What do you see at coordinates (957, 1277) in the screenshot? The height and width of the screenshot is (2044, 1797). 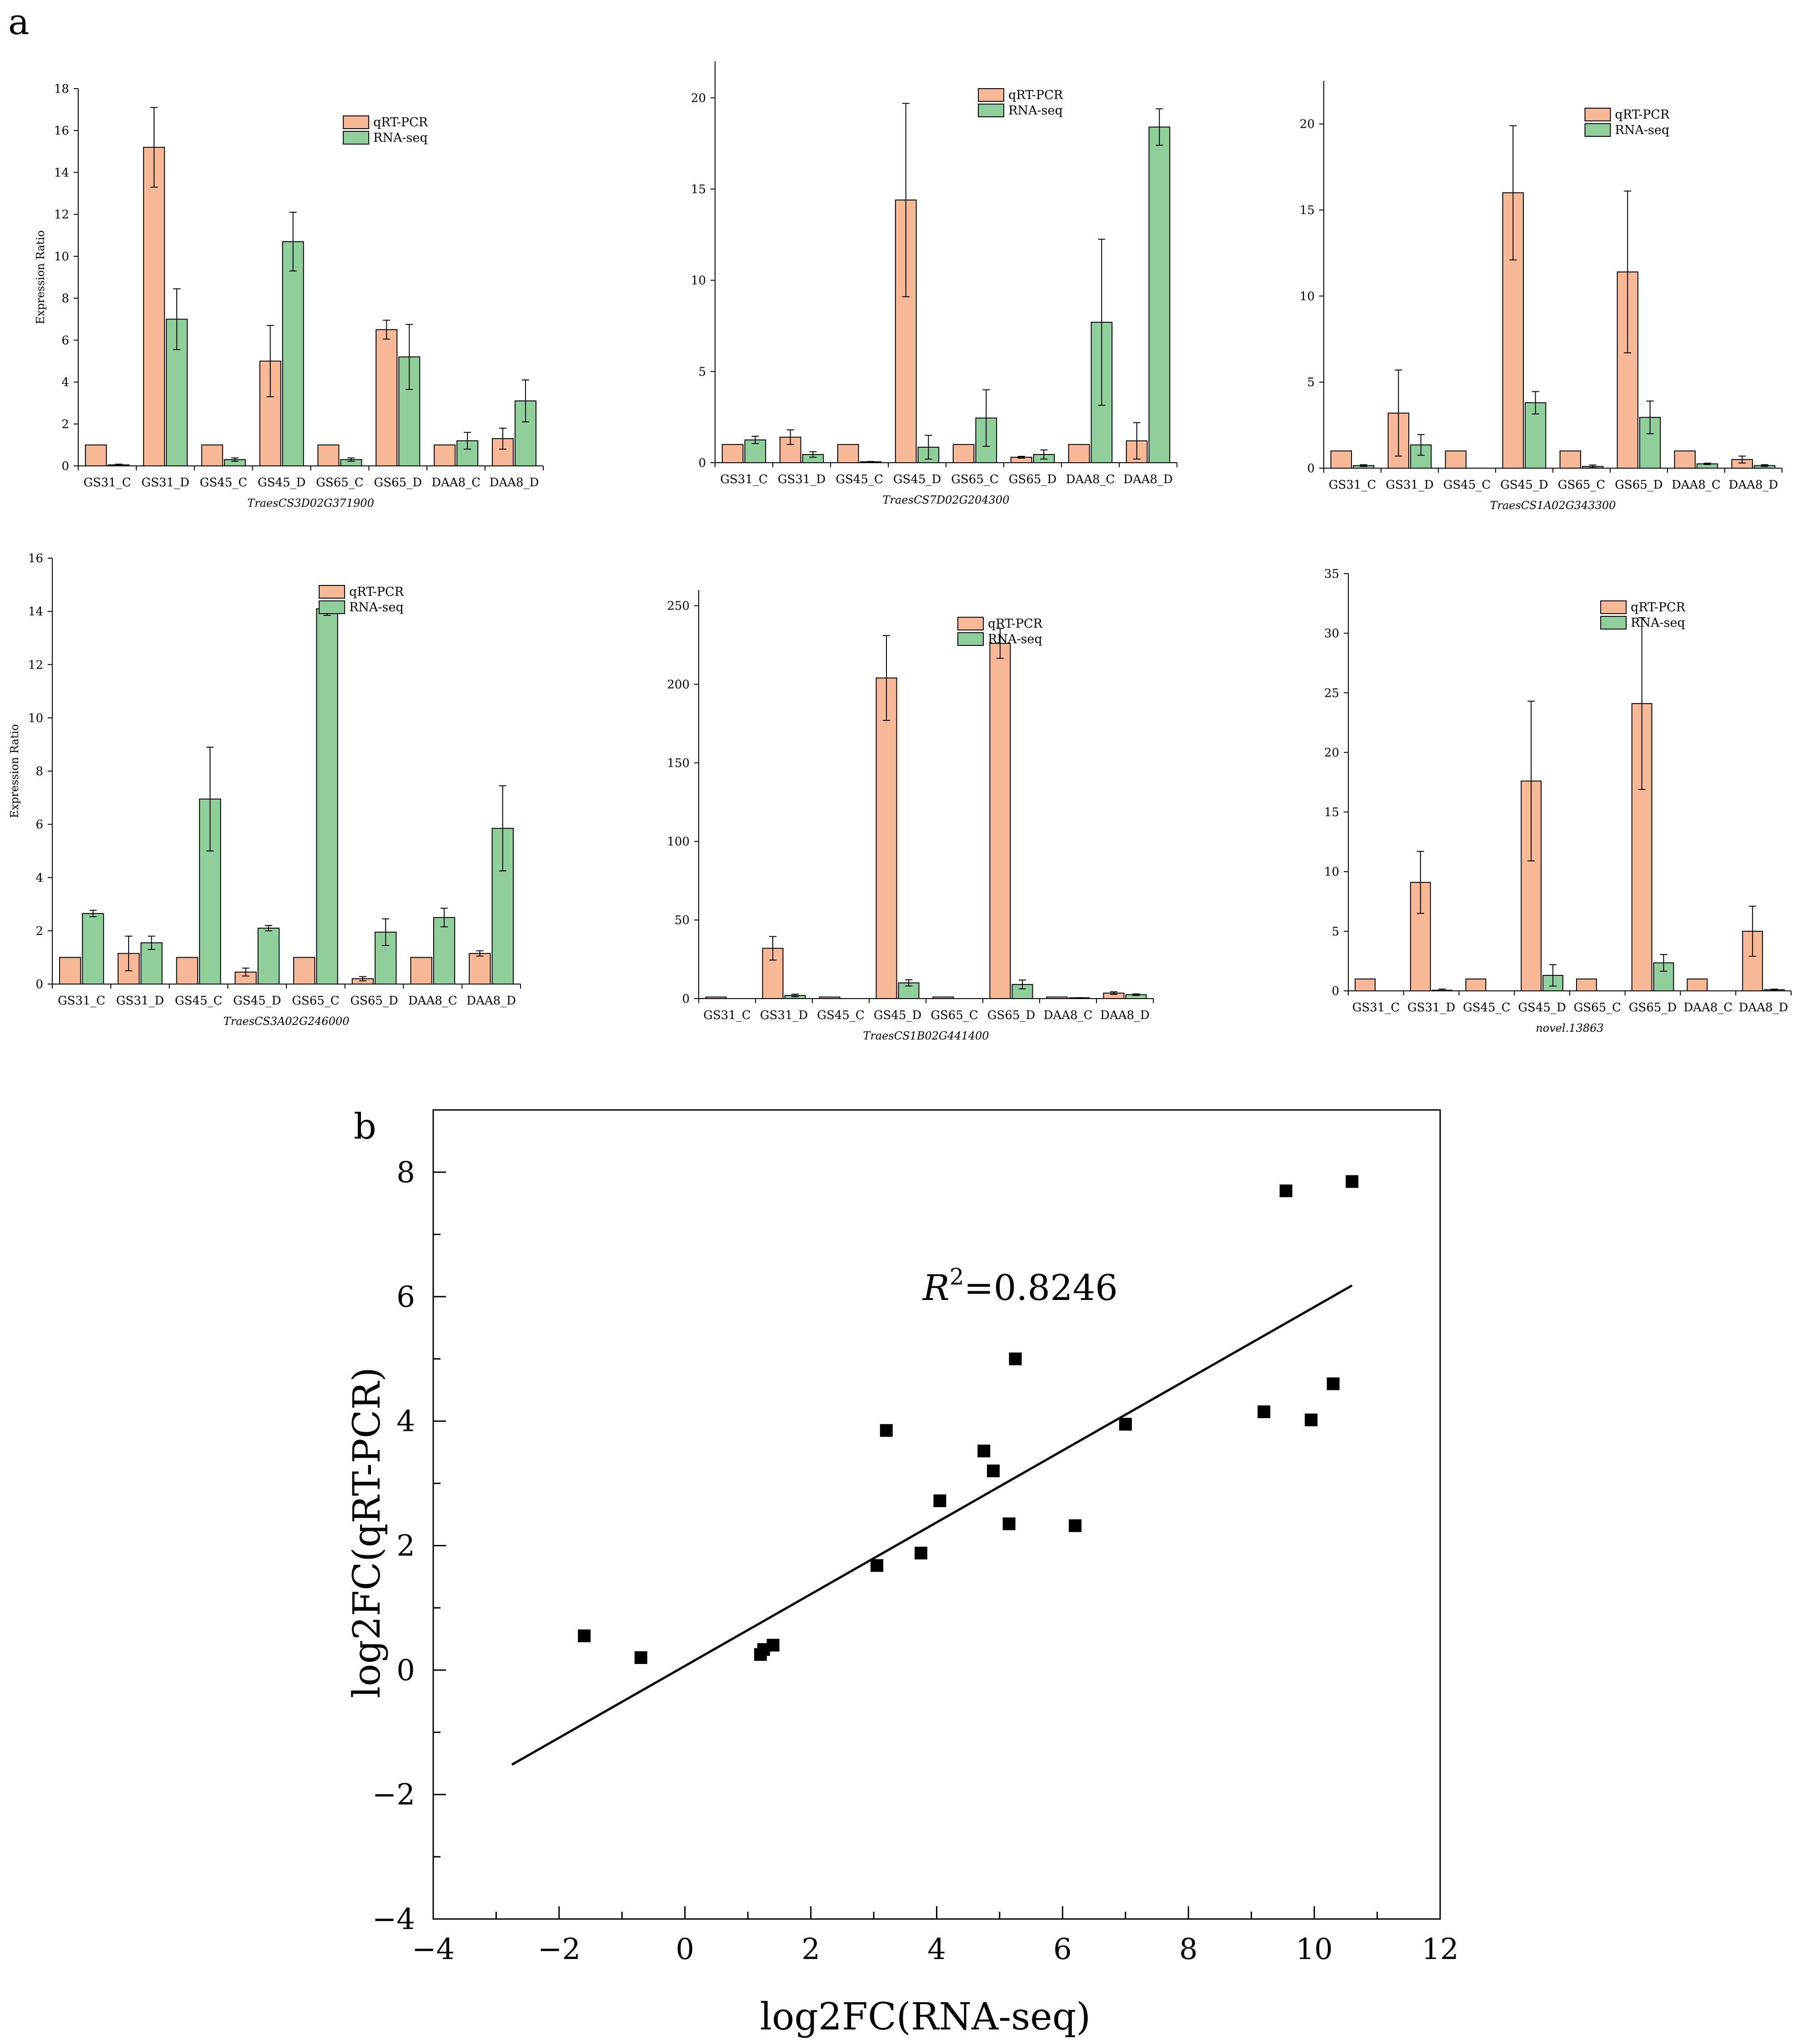 I see `r2-superscript: 2` at bounding box center [957, 1277].